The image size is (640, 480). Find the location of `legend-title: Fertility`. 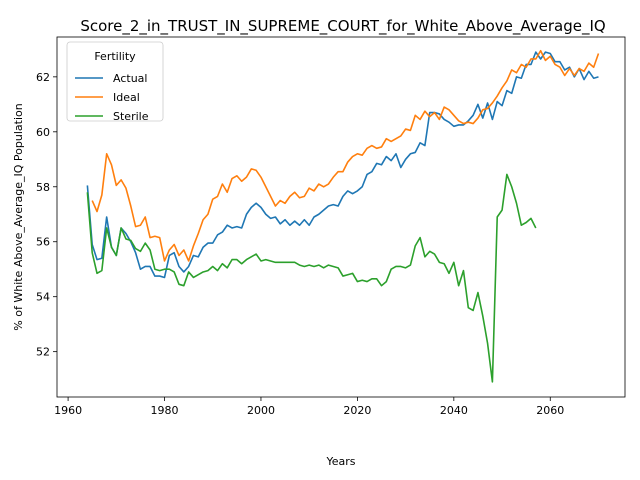

legend-title: Fertility is located at coordinates (115, 56).